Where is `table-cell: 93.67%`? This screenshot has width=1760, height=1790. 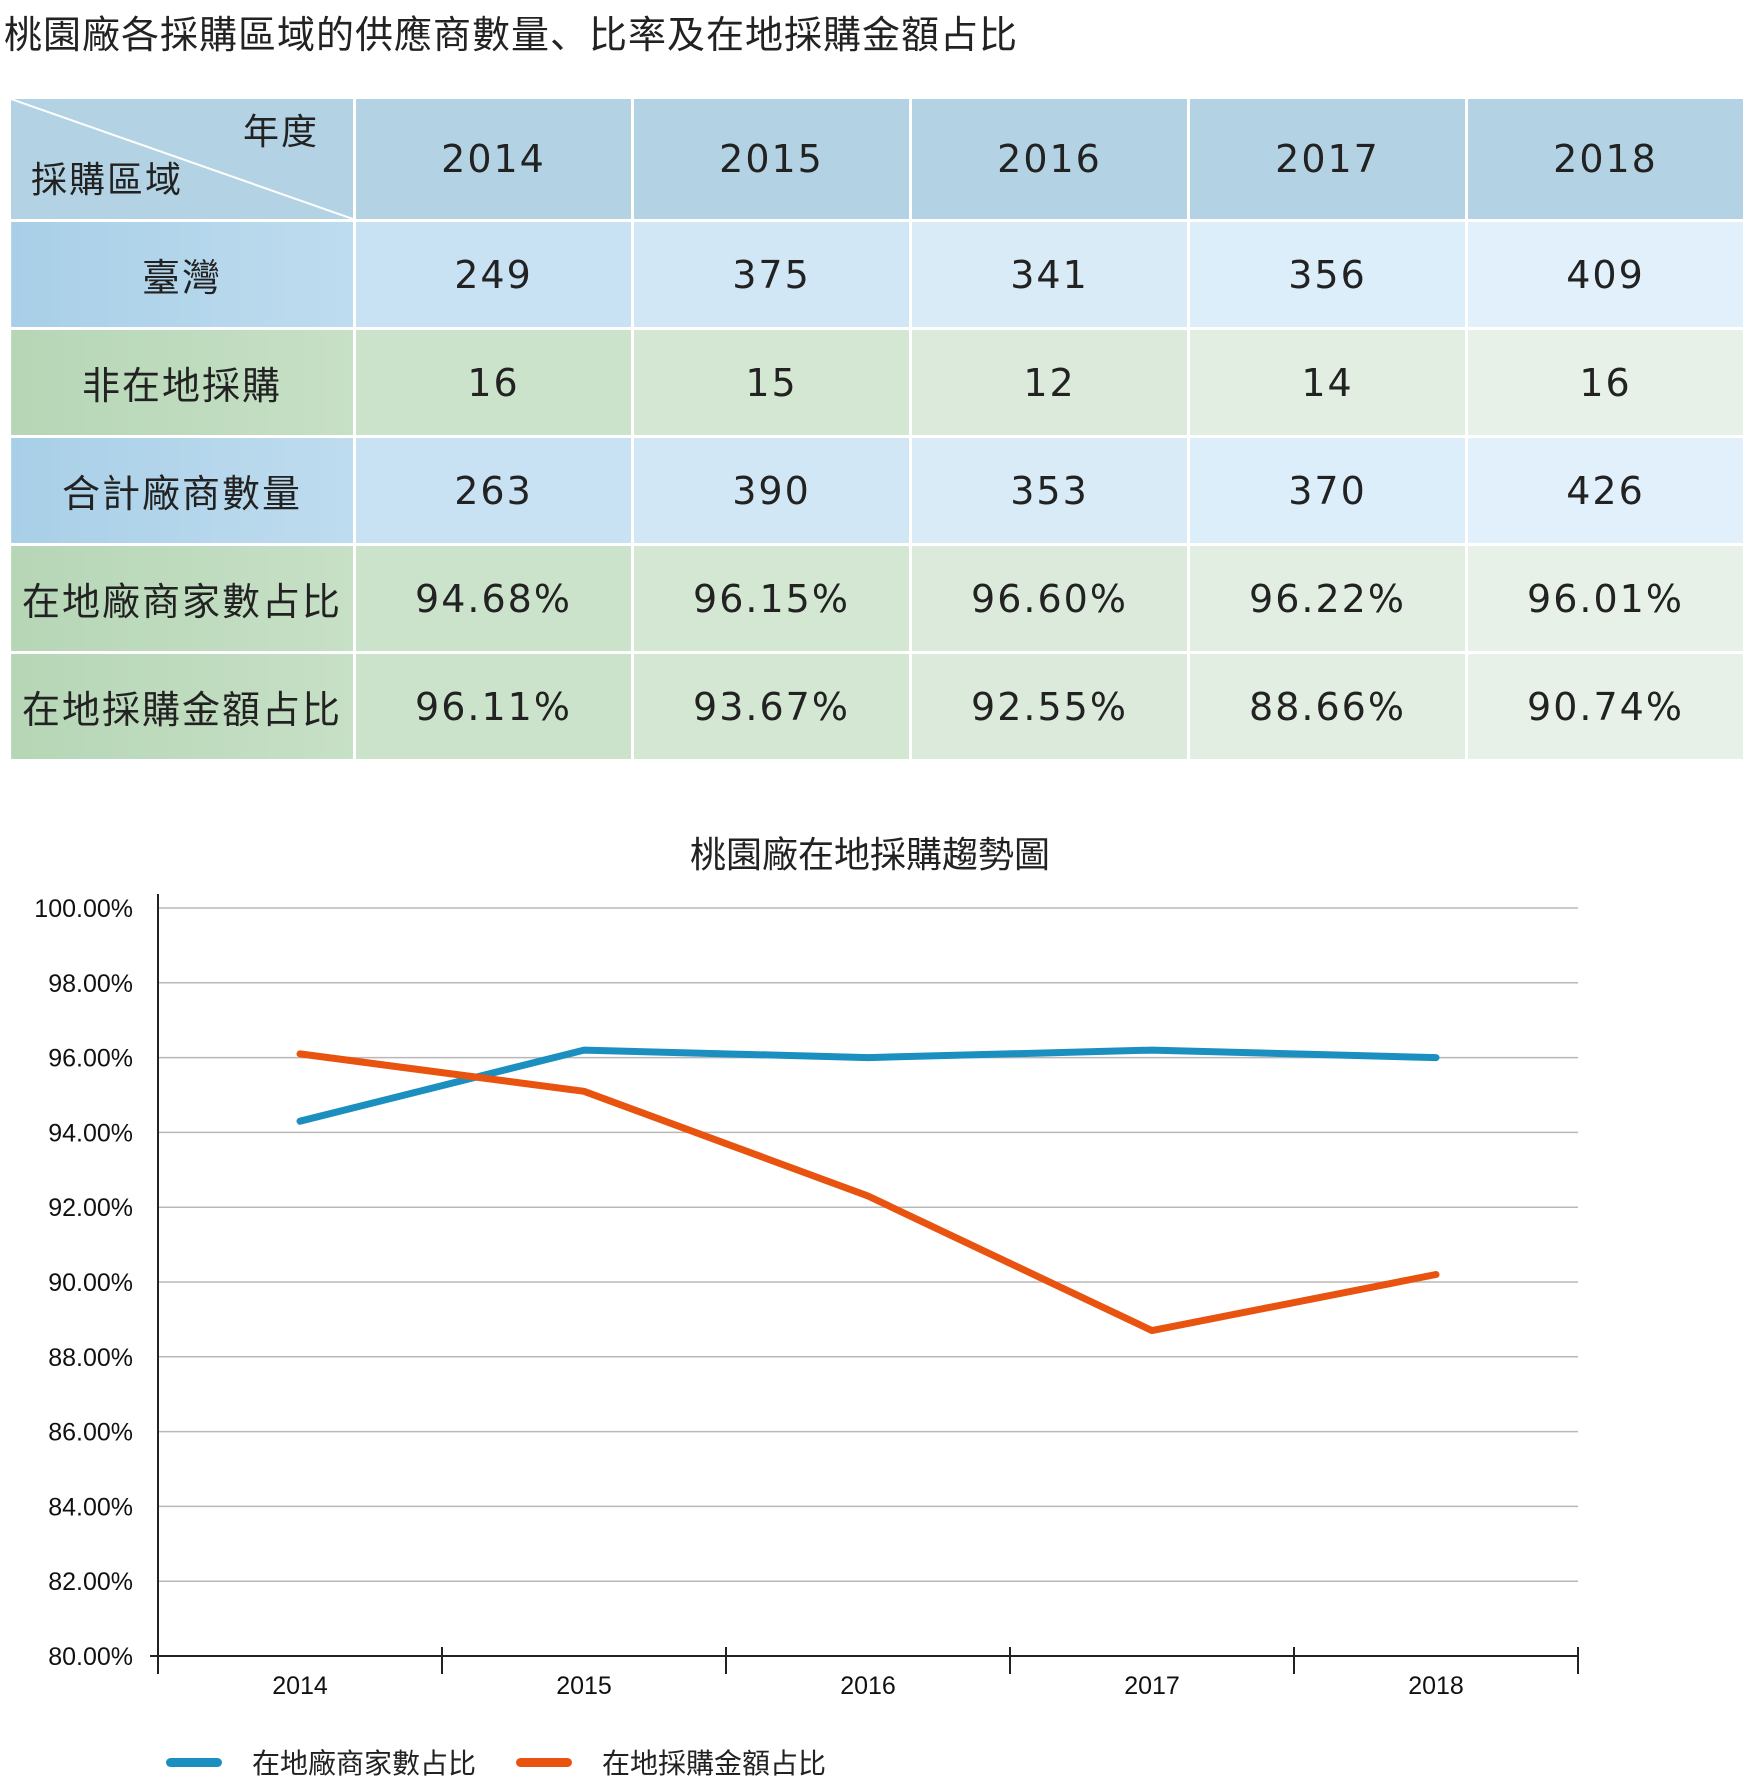
table-cell: 93.67% is located at coordinates (771, 706).